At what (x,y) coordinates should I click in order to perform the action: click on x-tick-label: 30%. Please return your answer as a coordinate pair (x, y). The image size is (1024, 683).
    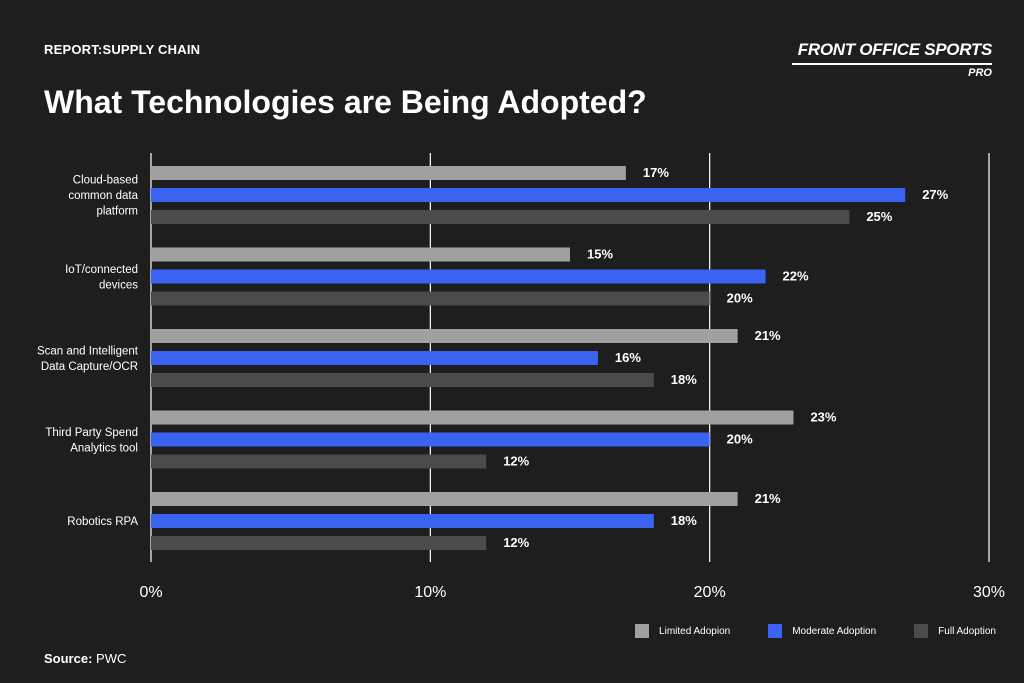
    Looking at the image, I should click on (989, 592).